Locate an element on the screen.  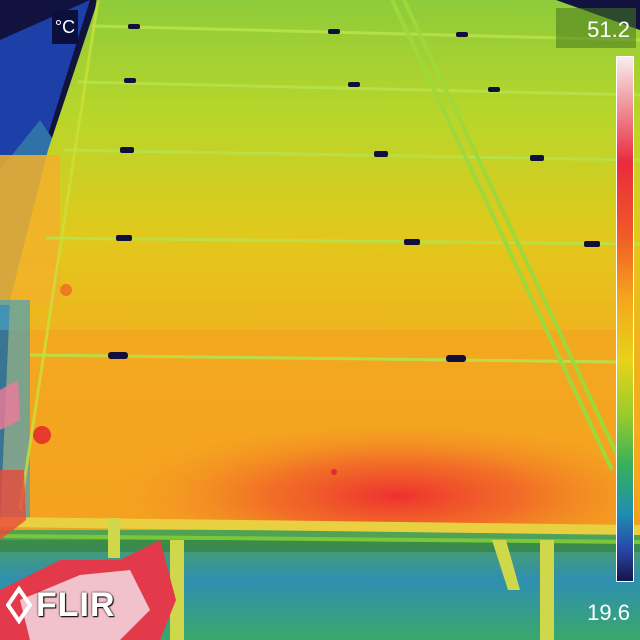
min-temperature-label: 19.6 is located at coordinates (608, 612).